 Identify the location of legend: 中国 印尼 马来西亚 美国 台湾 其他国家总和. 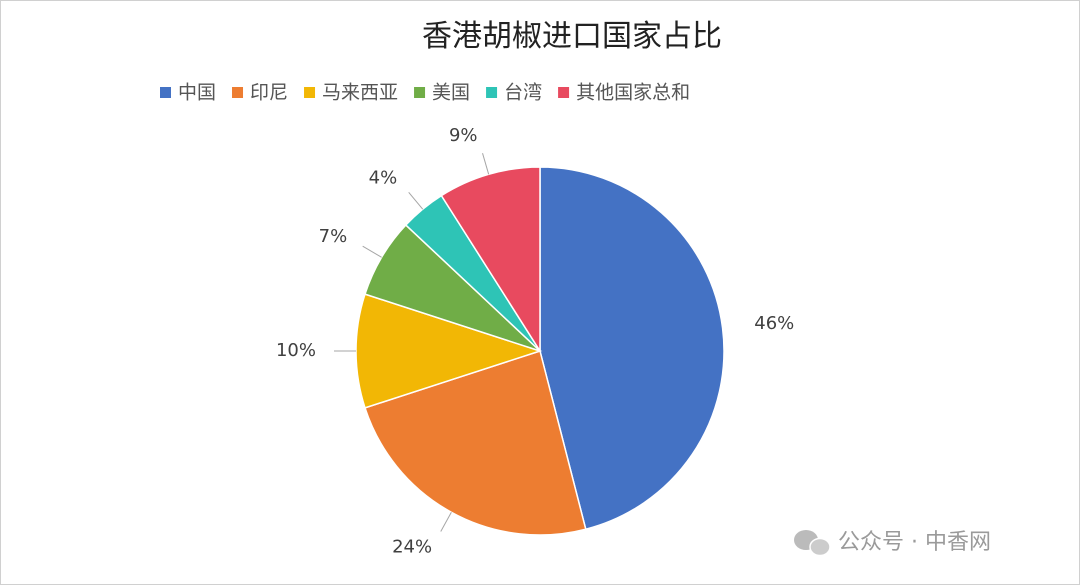
(425, 93).